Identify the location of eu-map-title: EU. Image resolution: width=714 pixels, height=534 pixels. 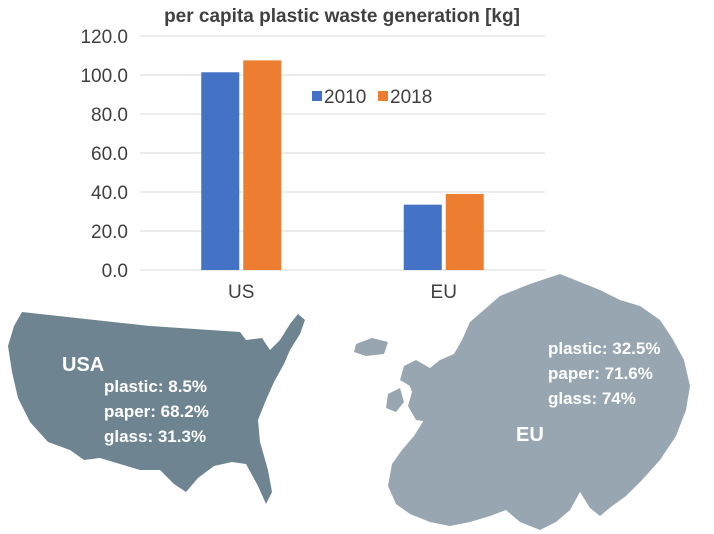
(530, 435).